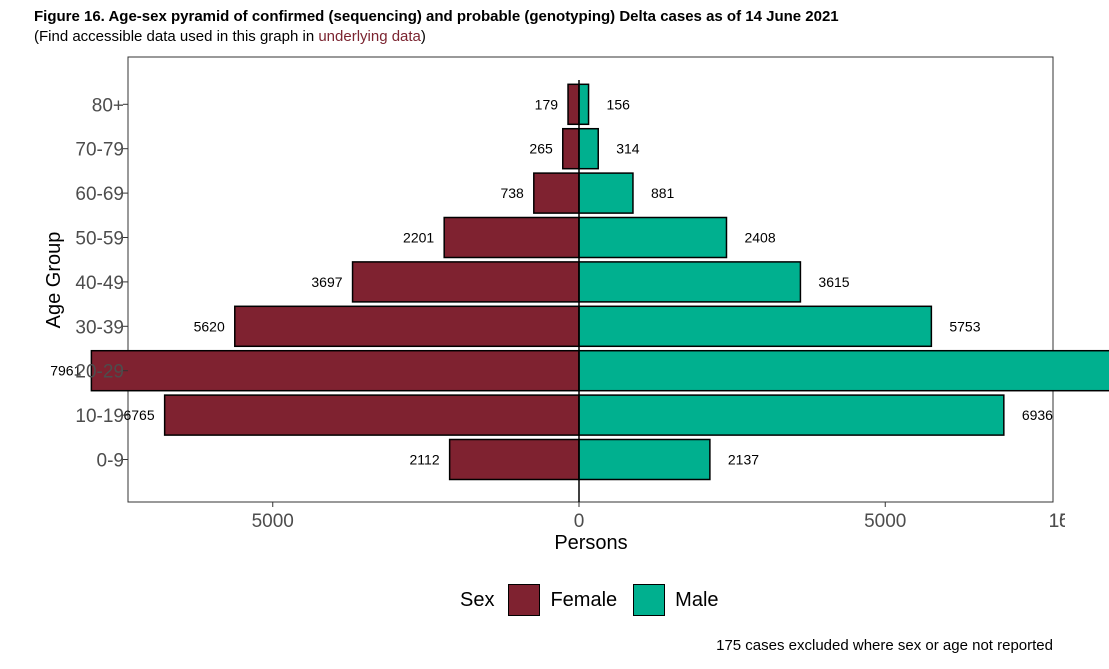 This screenshot has width=1109, height=669. What do you see at coordinates (477, 599) in the screenshot?
I see `legend-title: Sex` at bounding box center [477, 599].